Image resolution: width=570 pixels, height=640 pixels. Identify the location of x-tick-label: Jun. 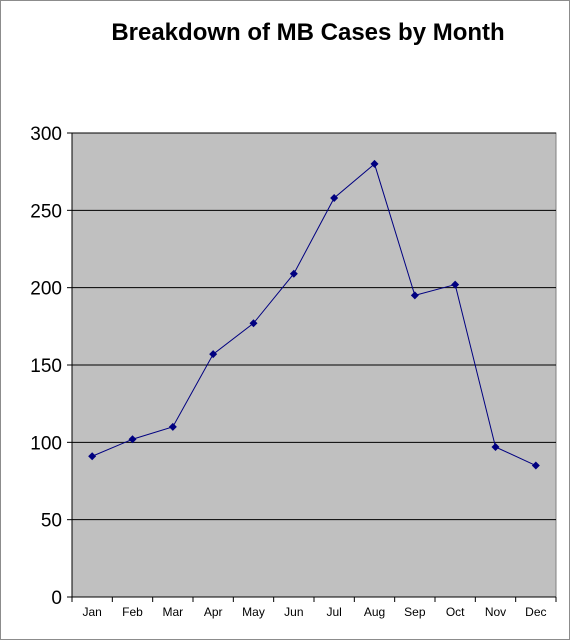
(293, 612).